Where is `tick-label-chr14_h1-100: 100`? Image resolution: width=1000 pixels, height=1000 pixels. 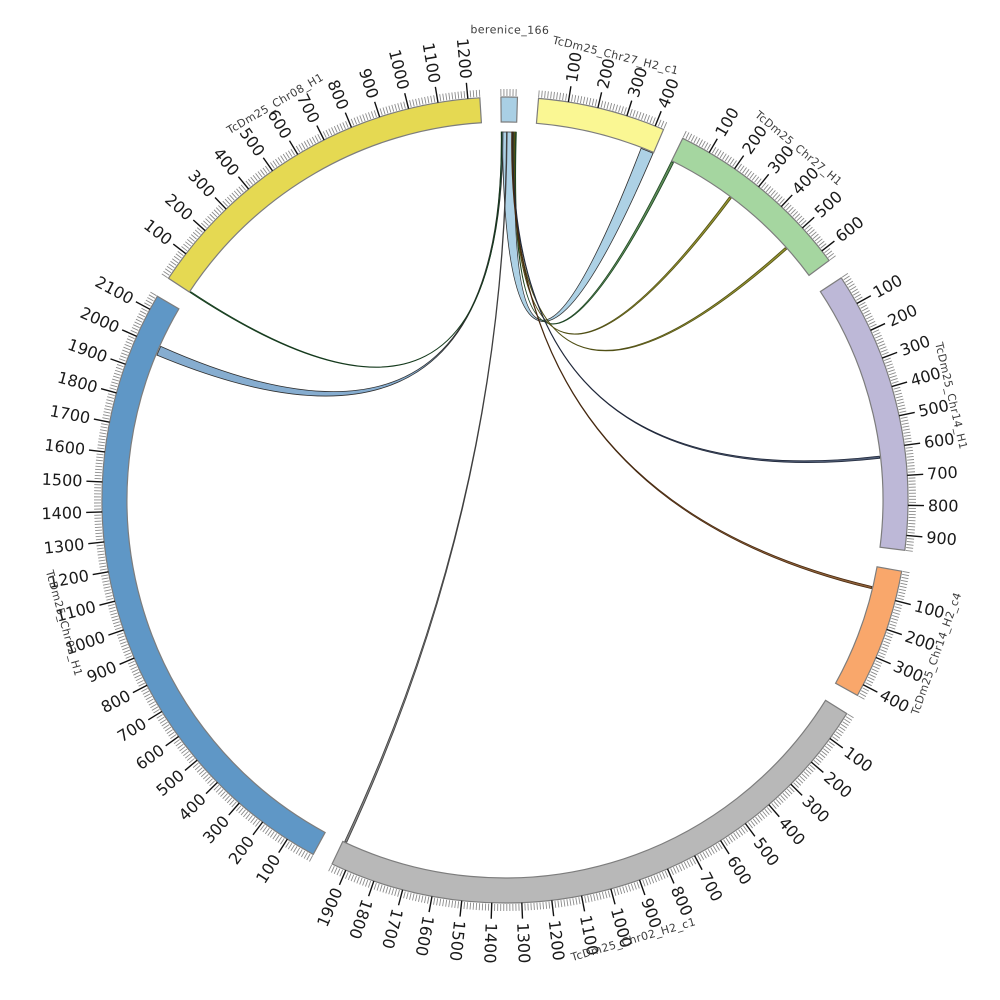
tick-label-chr14_h1-100: 100 is located at coordinates (888, 286).